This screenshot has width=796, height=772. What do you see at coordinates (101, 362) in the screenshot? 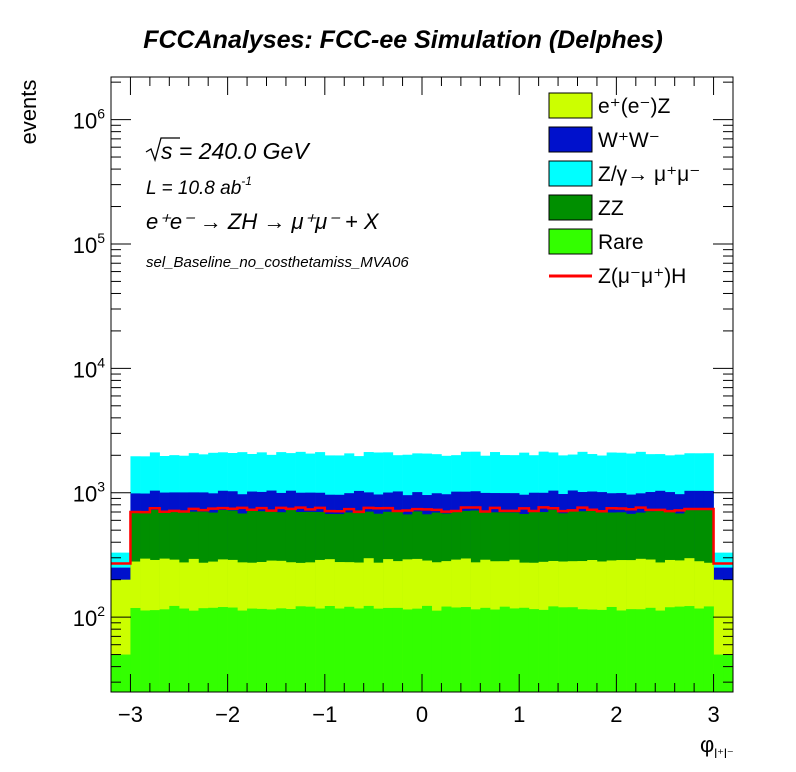
I see `y-tick-label-exp: 4` at bounding box center [101, 362].